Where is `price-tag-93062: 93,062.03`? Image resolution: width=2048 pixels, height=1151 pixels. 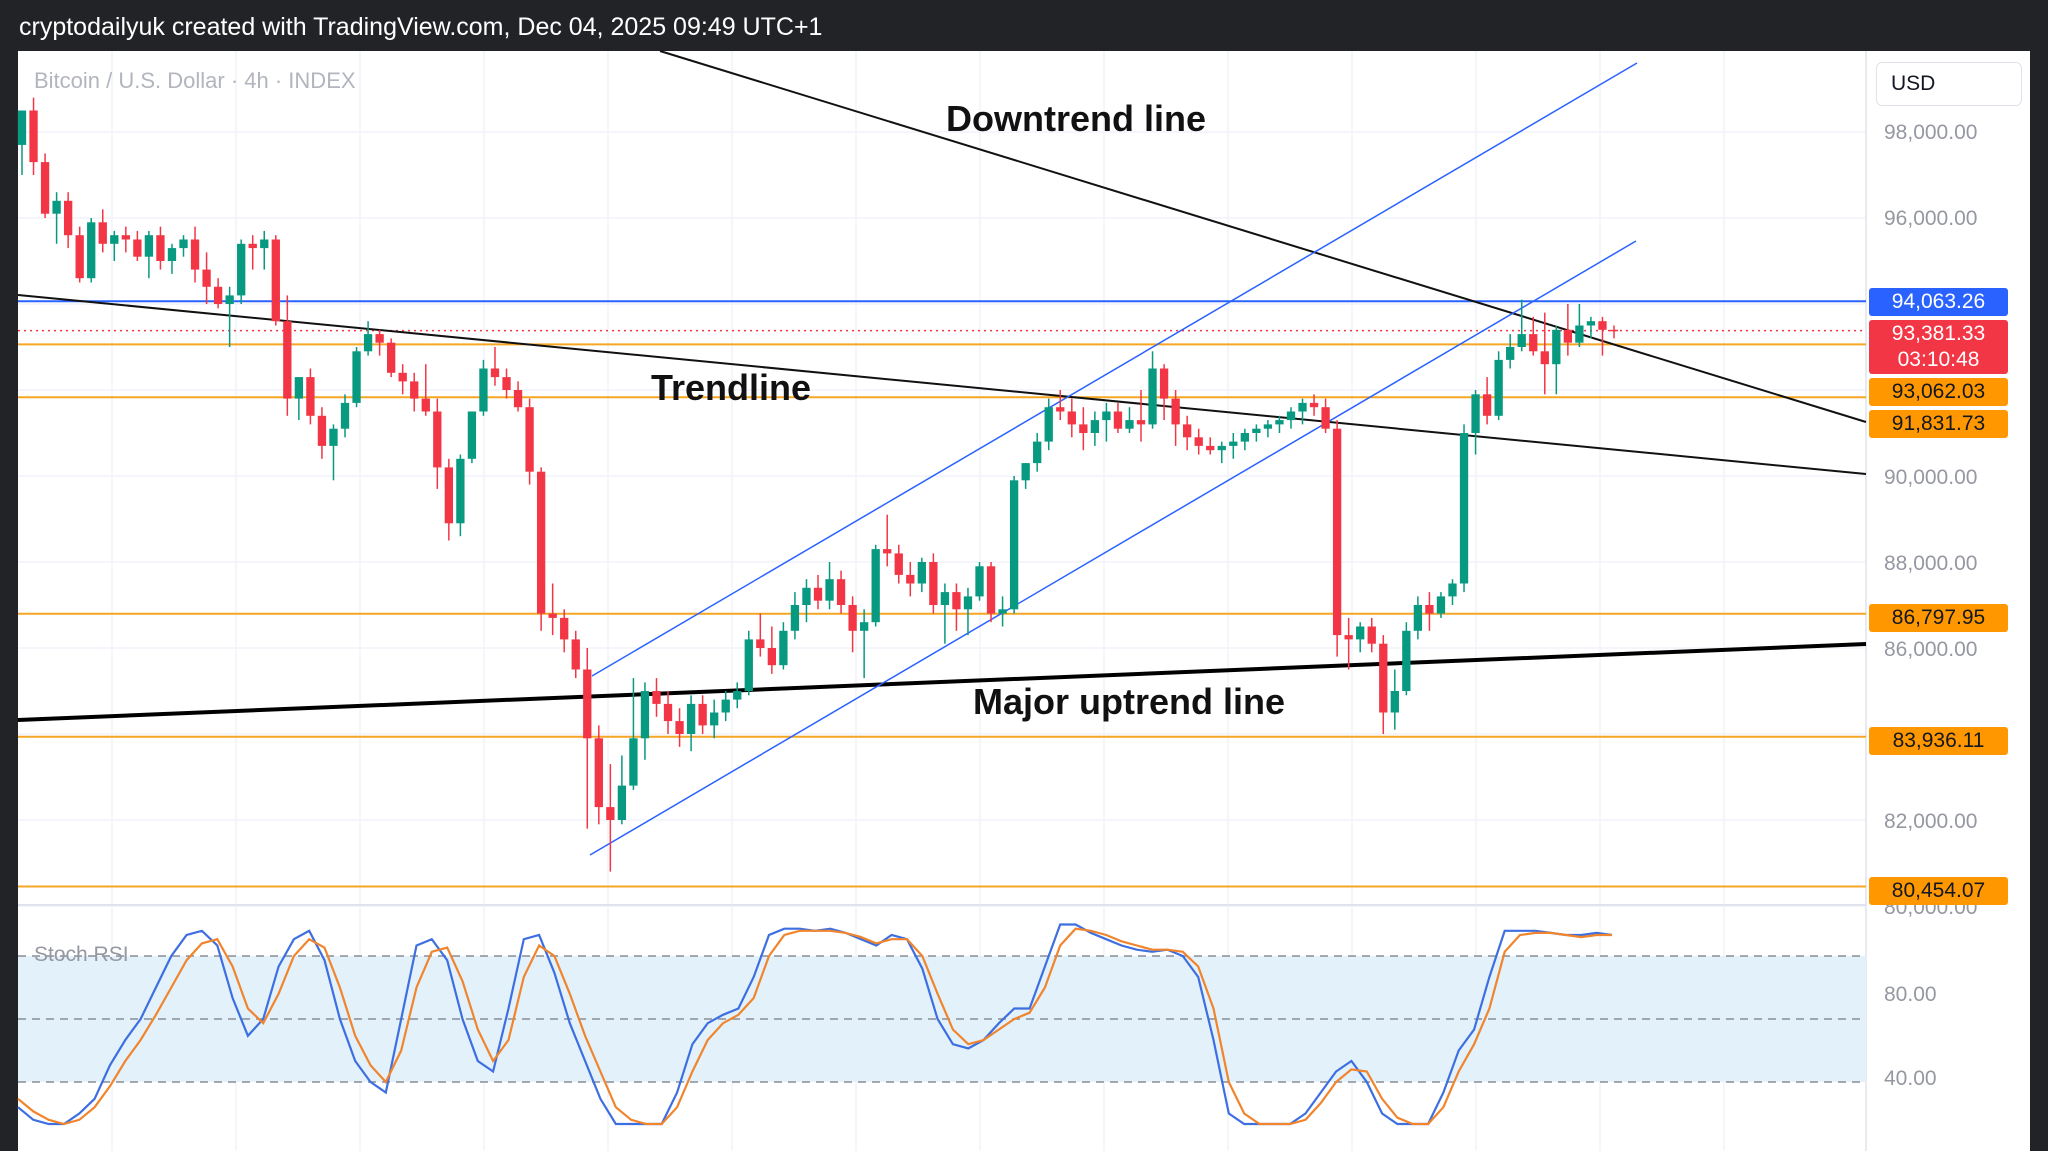 price-tag-93062: 93,062.03 is located at coordinates (1938, 392).